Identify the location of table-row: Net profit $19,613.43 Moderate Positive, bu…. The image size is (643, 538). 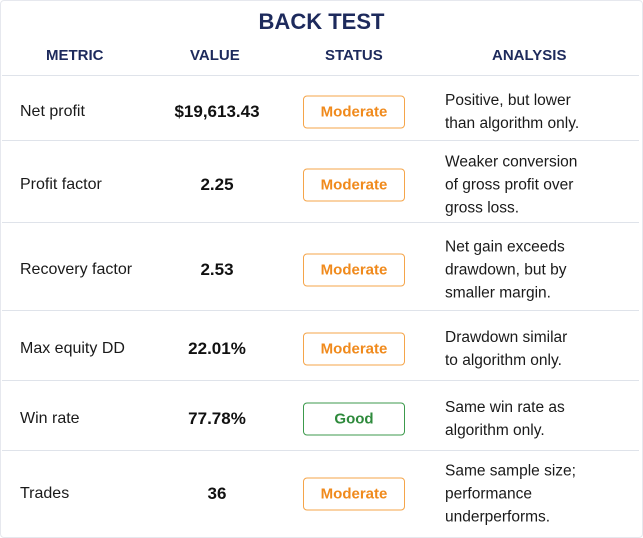
(320, 108).